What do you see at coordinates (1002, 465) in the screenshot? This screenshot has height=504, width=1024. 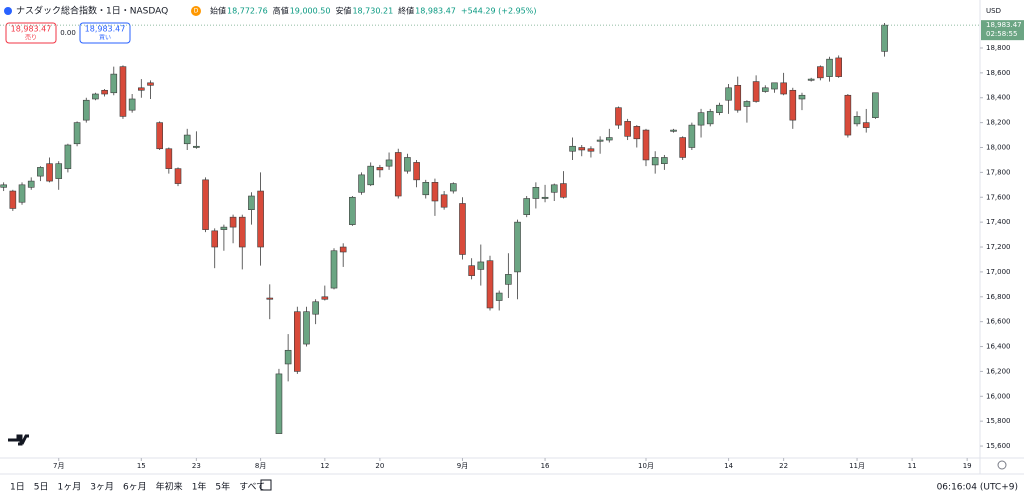 I see `settings-icon` at bounding box center [1002, 465].